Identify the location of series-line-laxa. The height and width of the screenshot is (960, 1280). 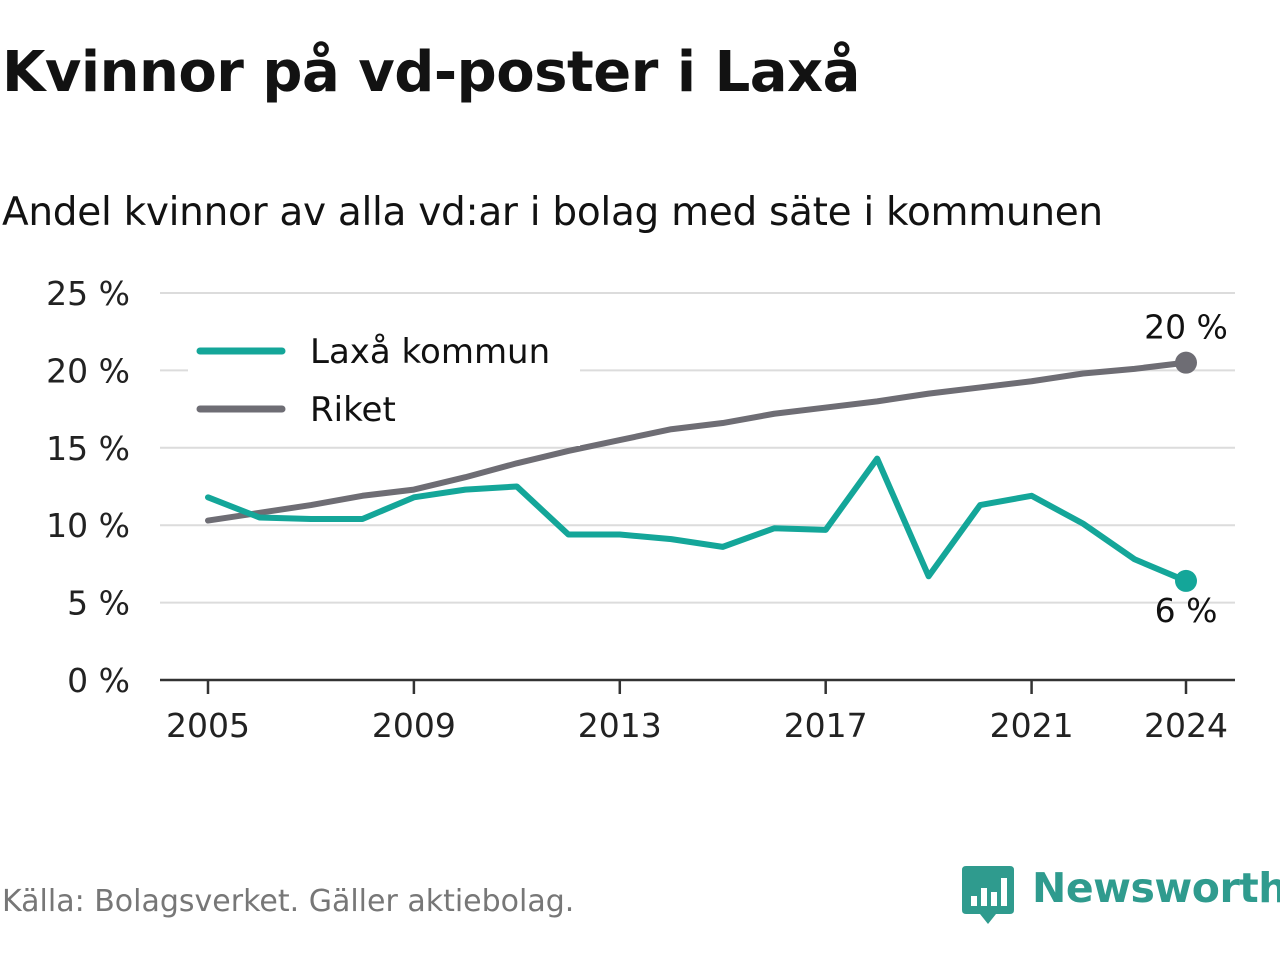
(697, 519).